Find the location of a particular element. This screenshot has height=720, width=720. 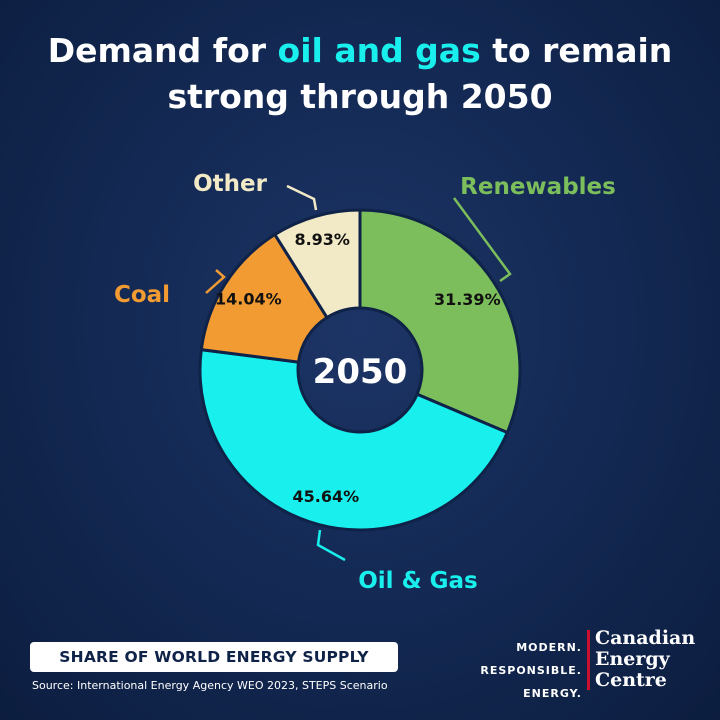

title-line-2: strong through 2050 is located at coordinates (360, 96).